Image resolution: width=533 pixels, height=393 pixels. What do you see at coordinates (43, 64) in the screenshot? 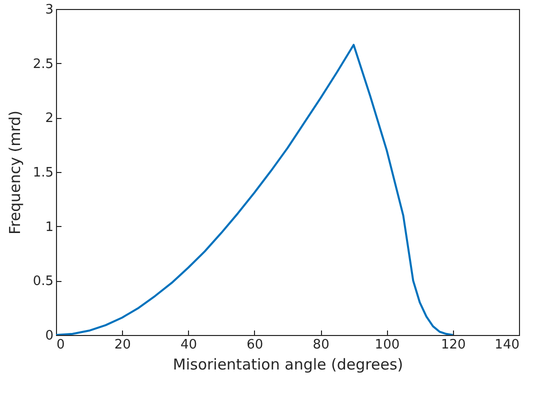
I see `y-tick-label: 2.5` at bounding box center [43, 64].